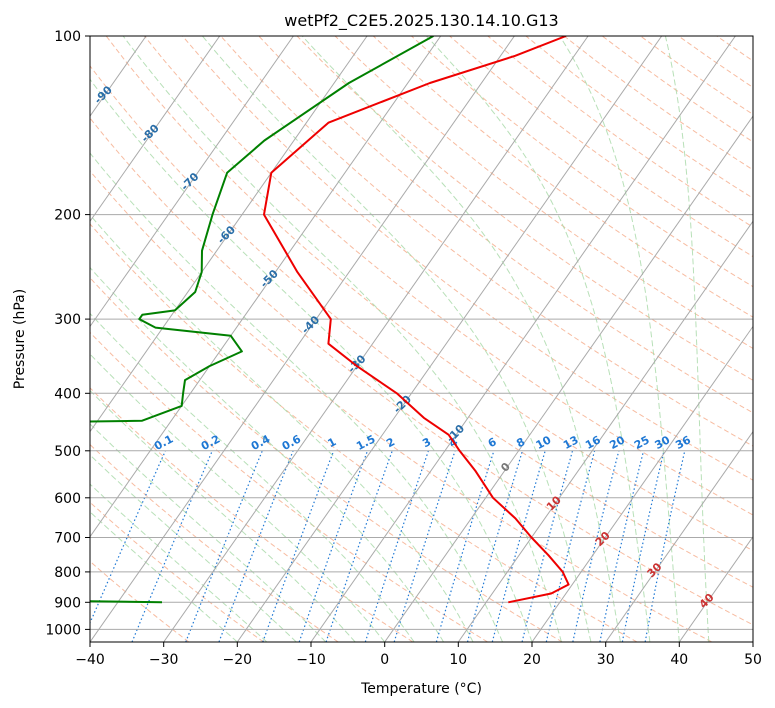 The image size is (775, 708). Describe the element at coordinates (663, 442) in the screenshot. I see `mixing-ratio-label: 30` at that location.